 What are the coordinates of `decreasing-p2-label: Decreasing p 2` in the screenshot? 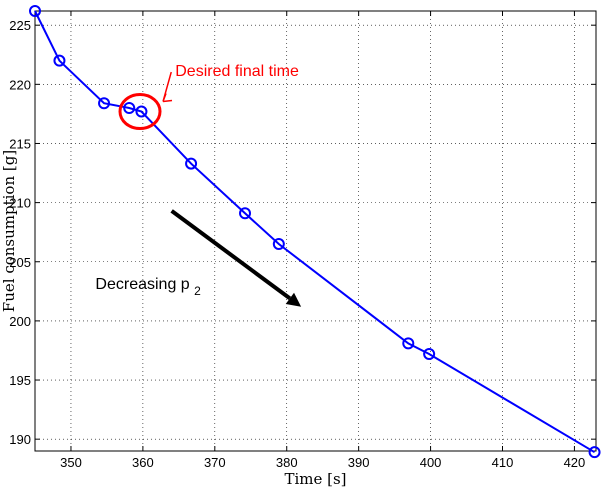 It's located at (148, 287).